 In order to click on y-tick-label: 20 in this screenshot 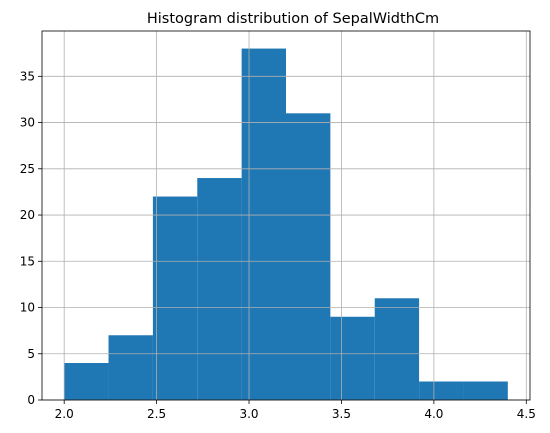, I will do `click(27, 215)`.